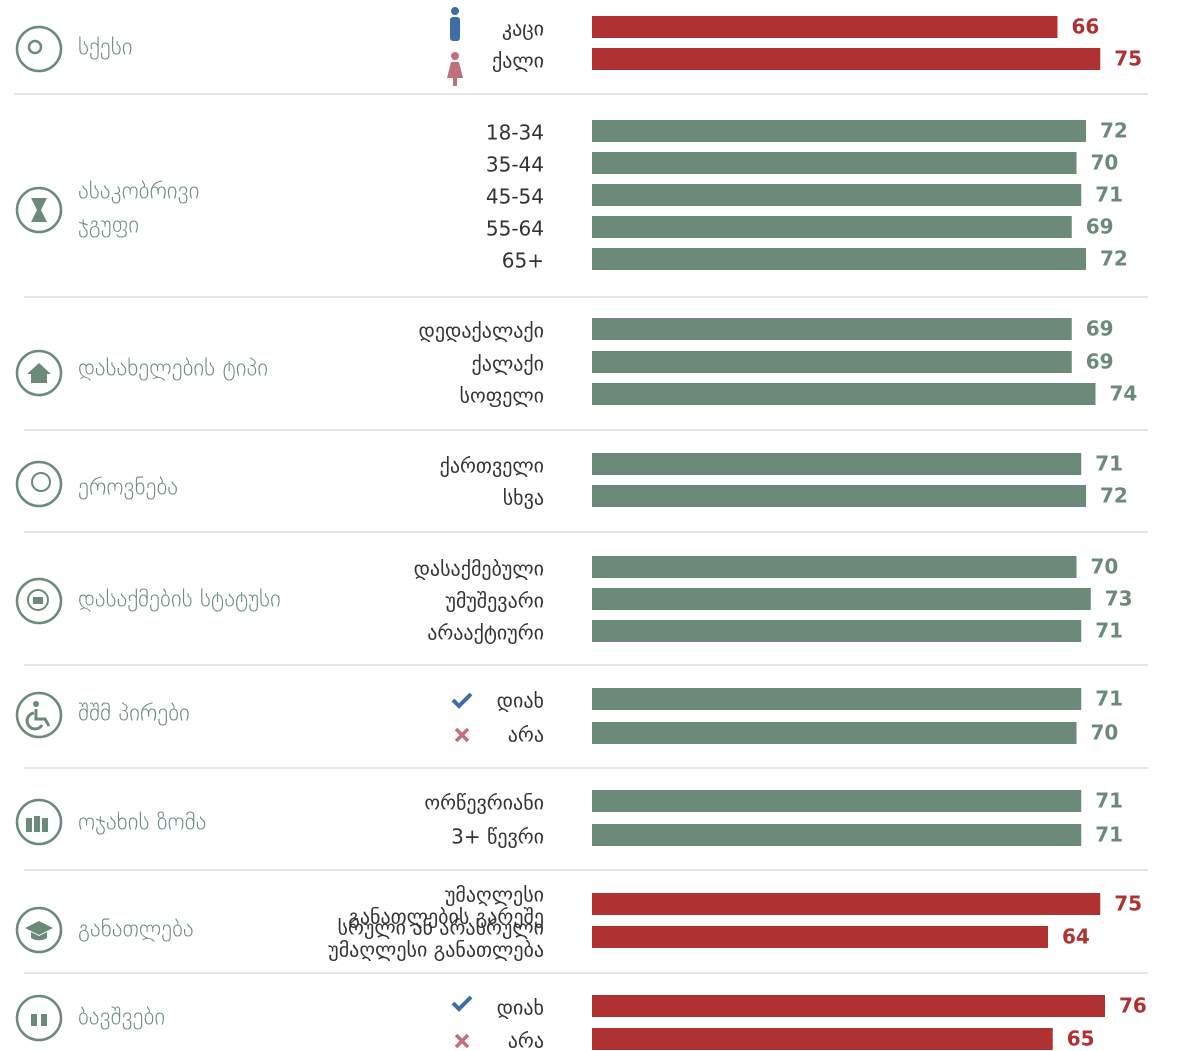 This screenshot has width=1177, height=1051. Describe the element at coordinates (515, 165) in the screenshot. I see `item-label: 35-44` at that location.